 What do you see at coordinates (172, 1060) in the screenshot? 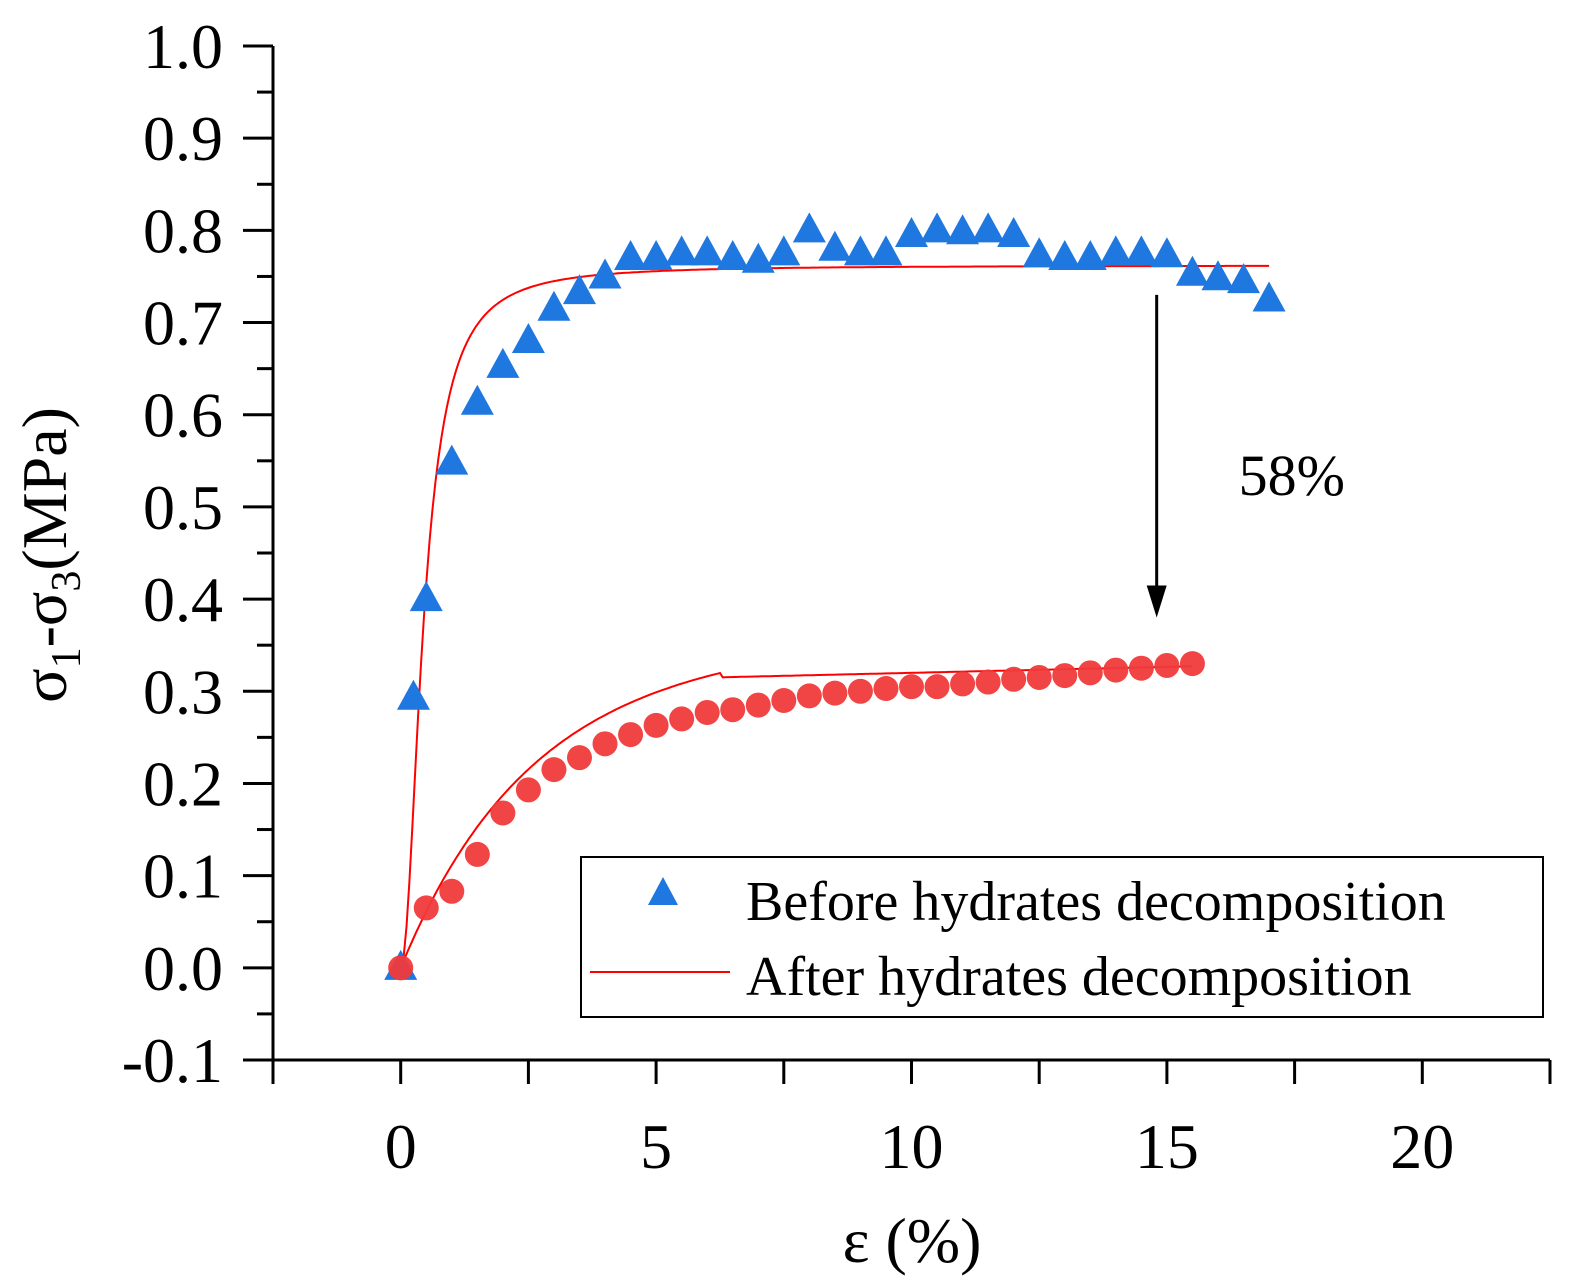
I see `y-tick-label: -0.1` at bounding box center [172, 1060].